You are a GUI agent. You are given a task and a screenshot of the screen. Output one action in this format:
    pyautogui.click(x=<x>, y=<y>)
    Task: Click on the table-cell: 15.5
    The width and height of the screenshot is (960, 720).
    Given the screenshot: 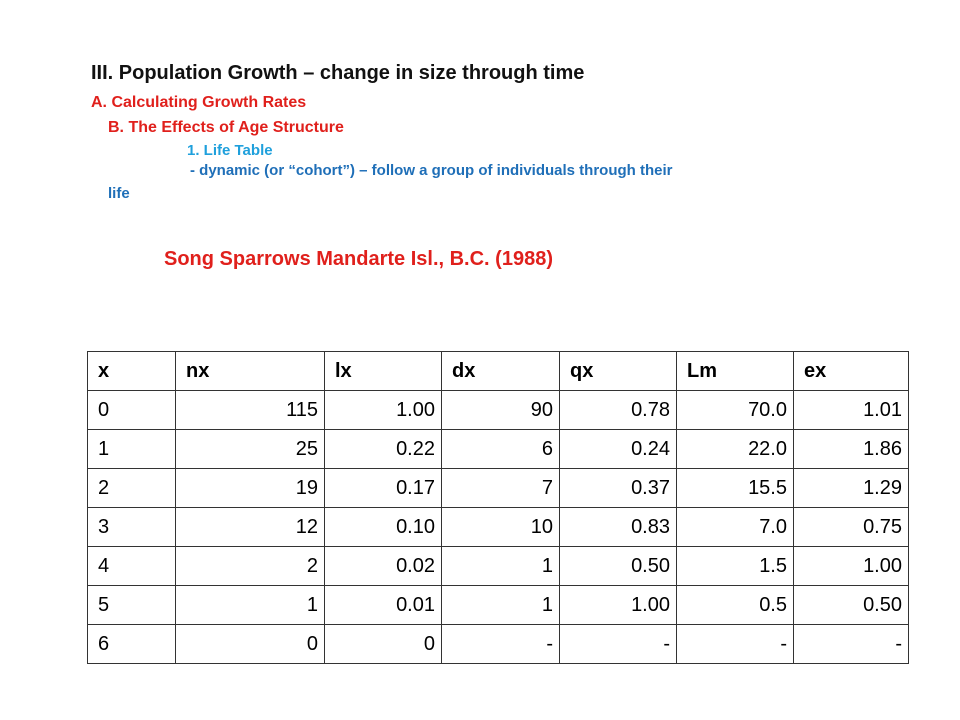 What is the action you would take?
    pyautogui.click(x=735, y=488)
    